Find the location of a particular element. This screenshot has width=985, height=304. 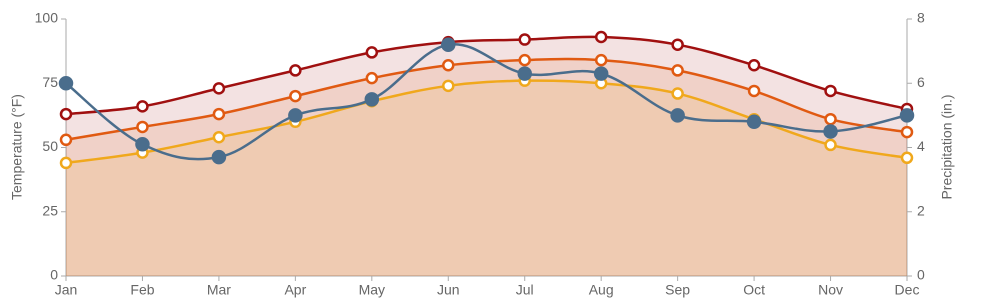

y-tick-label: 100 is located at coordinates (47, 18).